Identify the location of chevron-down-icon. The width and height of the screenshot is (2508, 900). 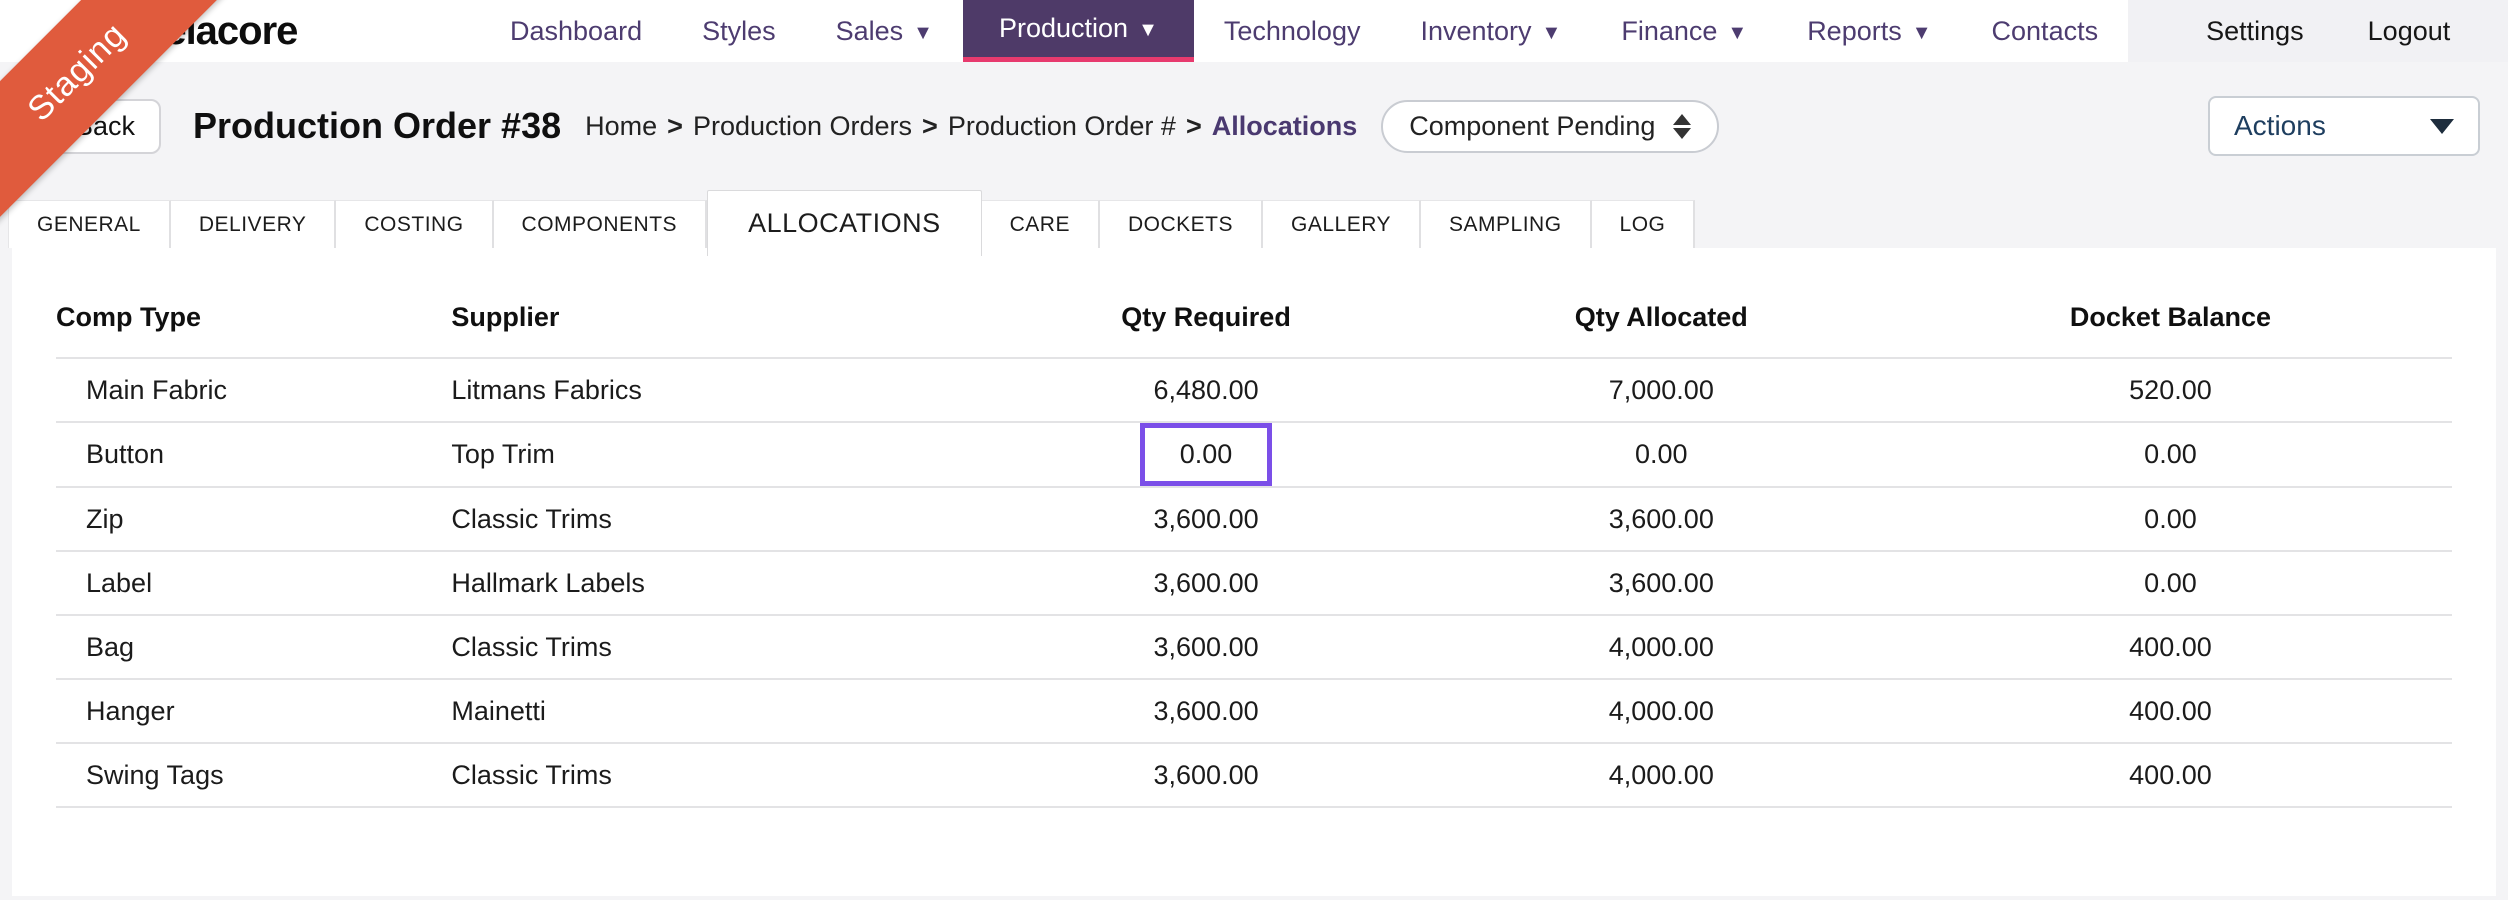
(2442, 126).